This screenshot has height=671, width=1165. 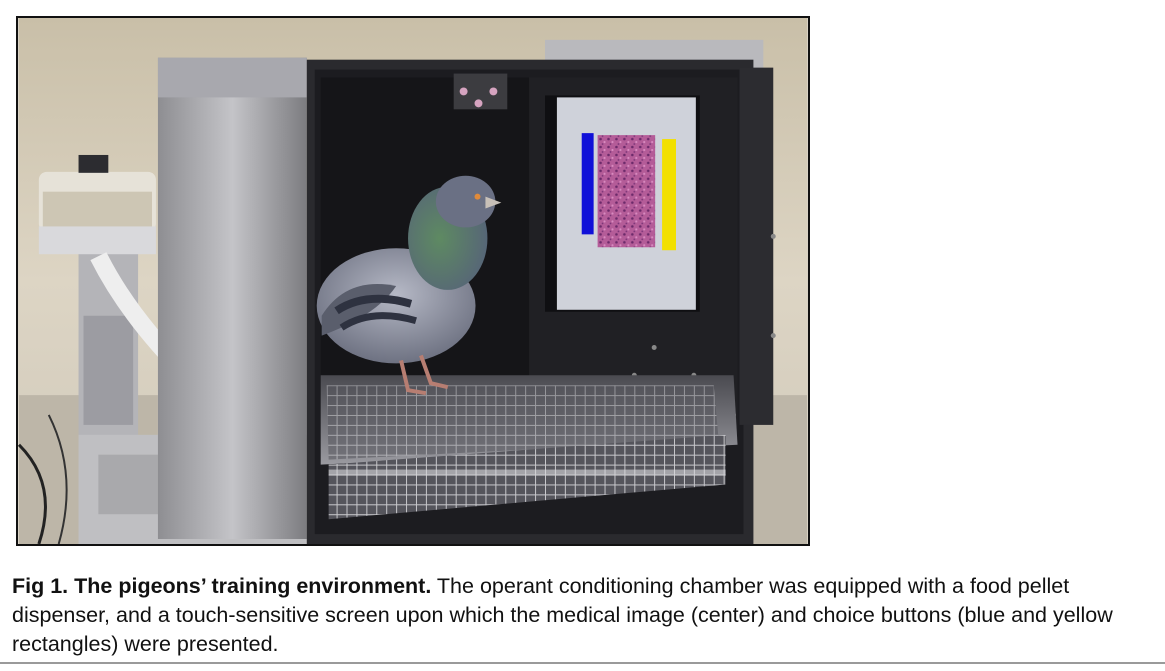 What do you see at coordinates (40, 586) in the screenshot?
I see `caption-label: Fig 1.` at bounding box center [40, 586].